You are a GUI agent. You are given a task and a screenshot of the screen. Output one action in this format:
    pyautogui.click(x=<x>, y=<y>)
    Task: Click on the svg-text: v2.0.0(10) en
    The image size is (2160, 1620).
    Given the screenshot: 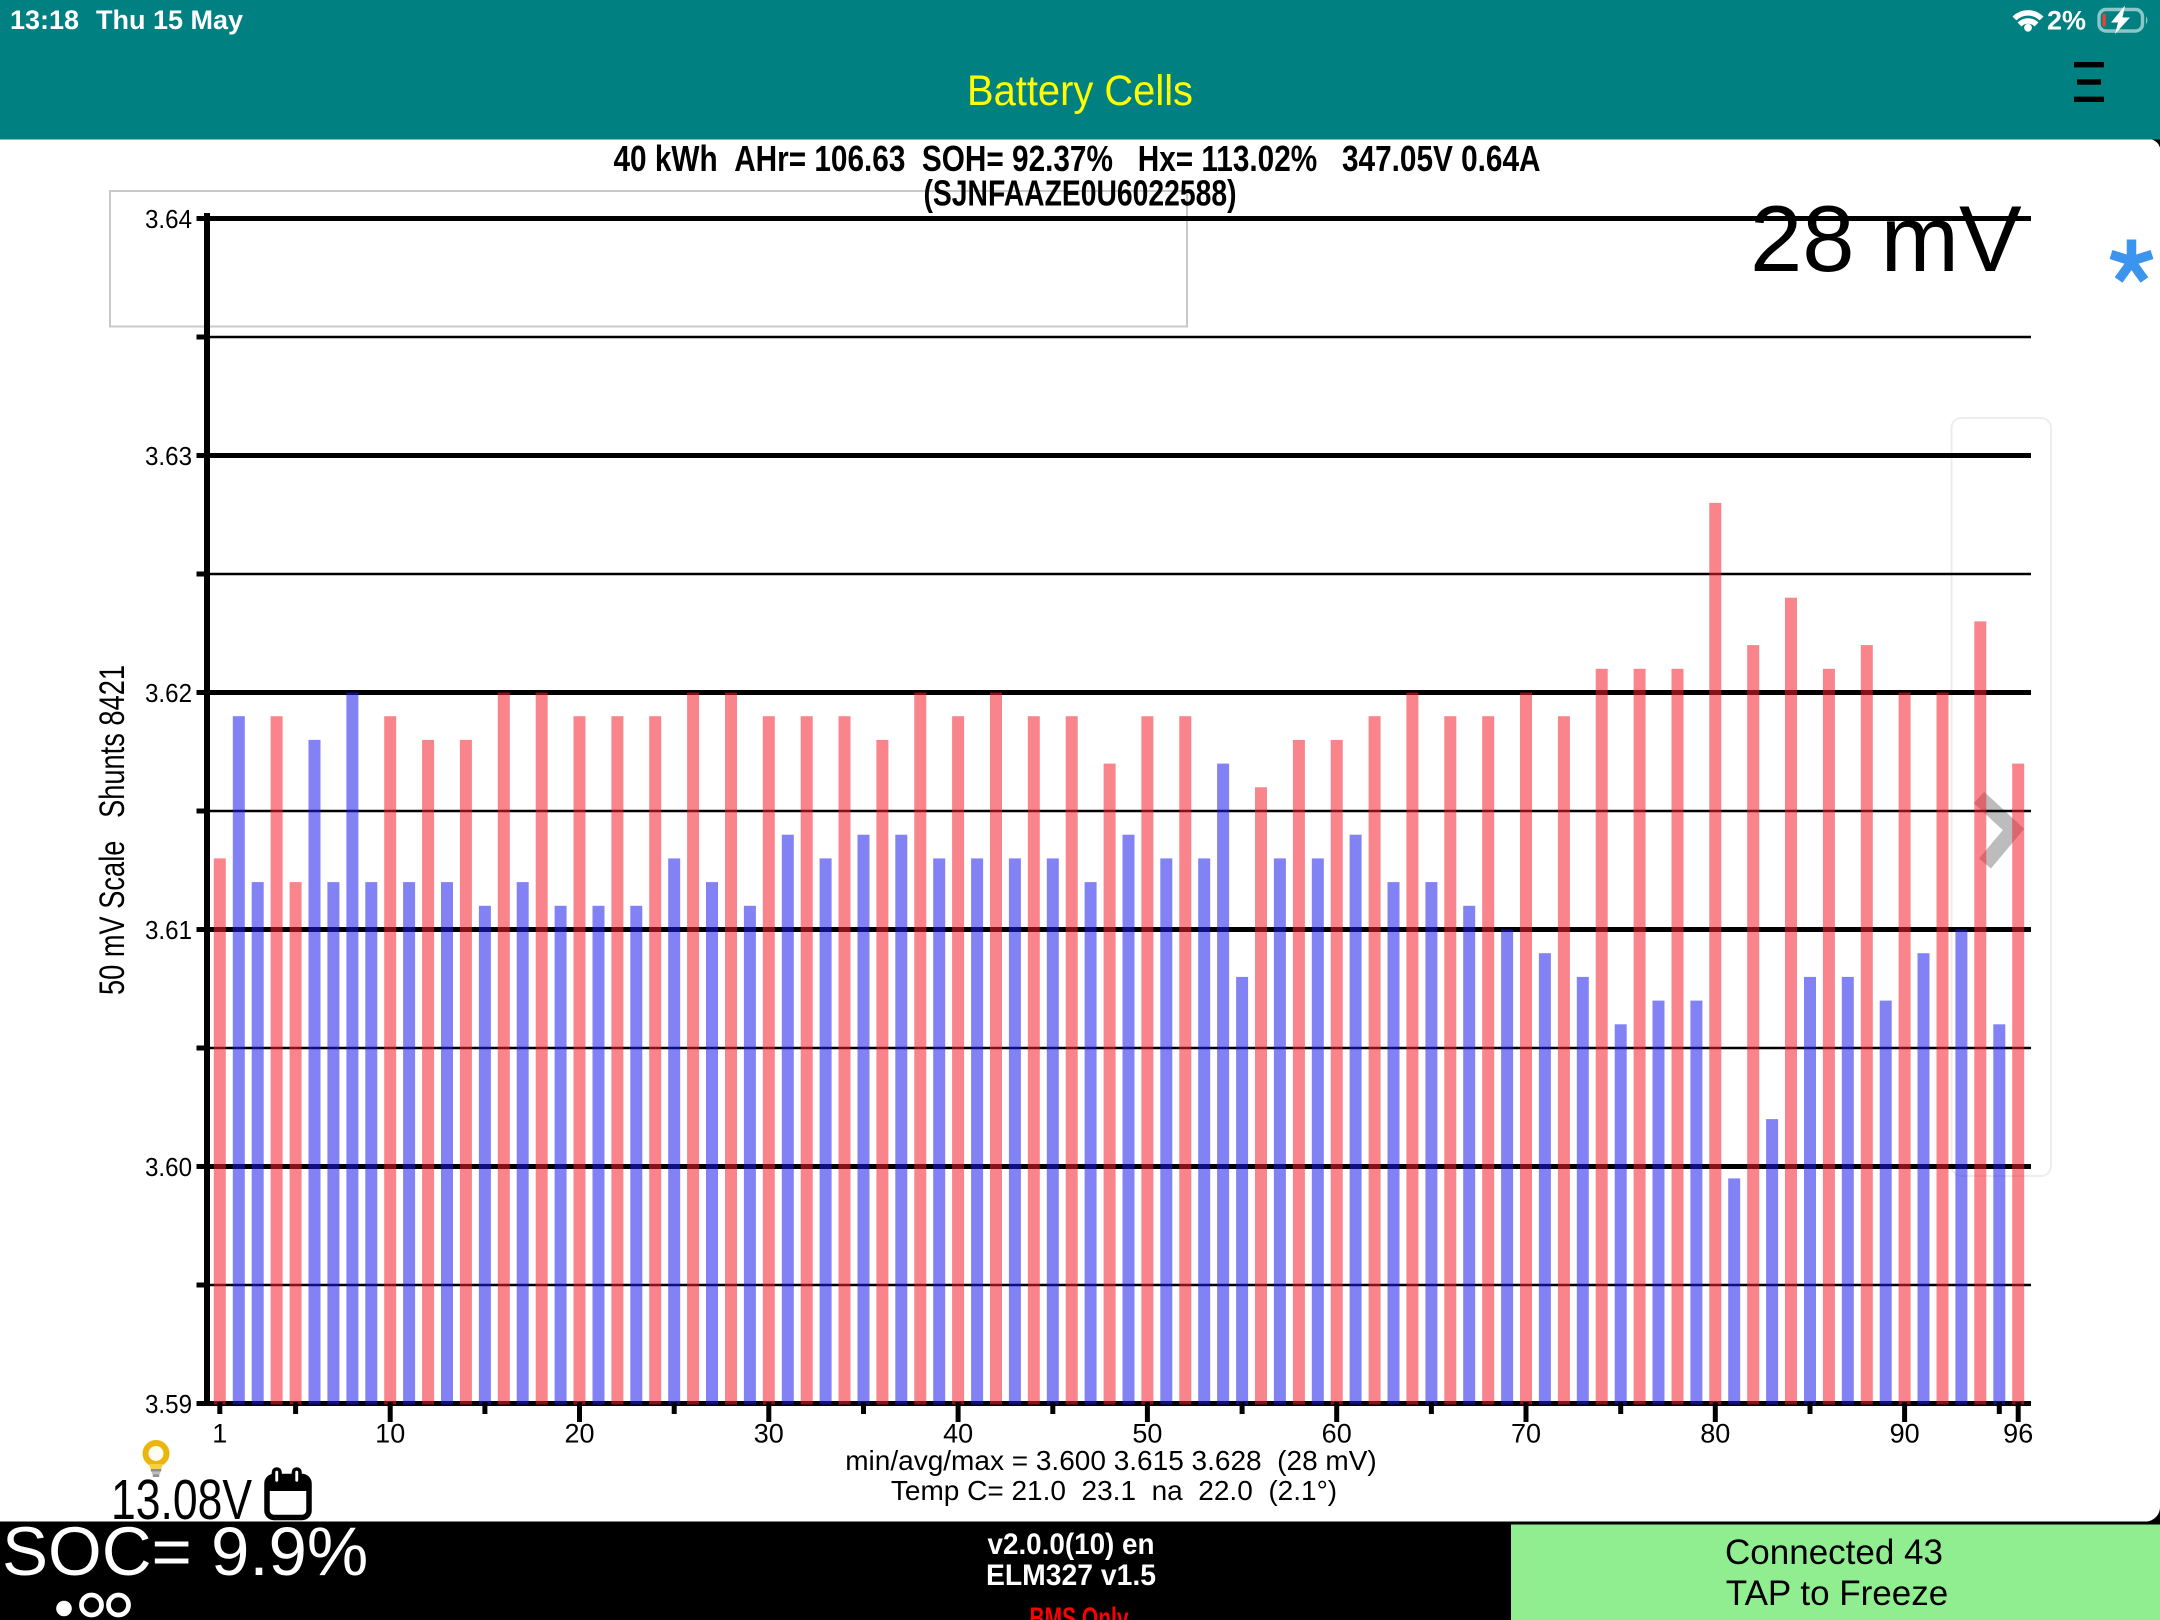 What is the action you would take?
    pyautogui.click(x=1071, y=1544)
    